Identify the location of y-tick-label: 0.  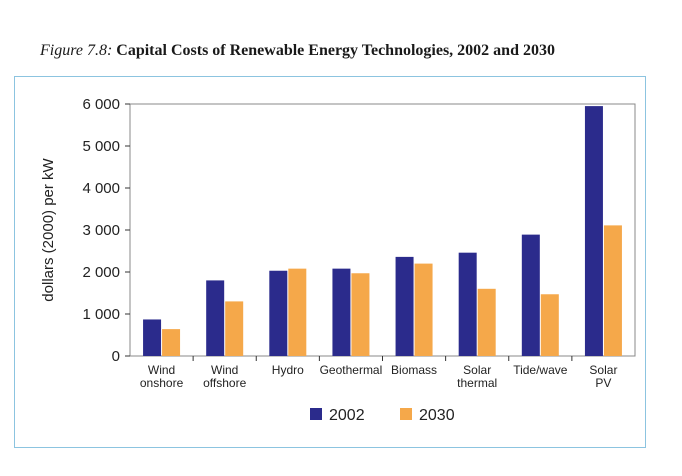
(116, 356).